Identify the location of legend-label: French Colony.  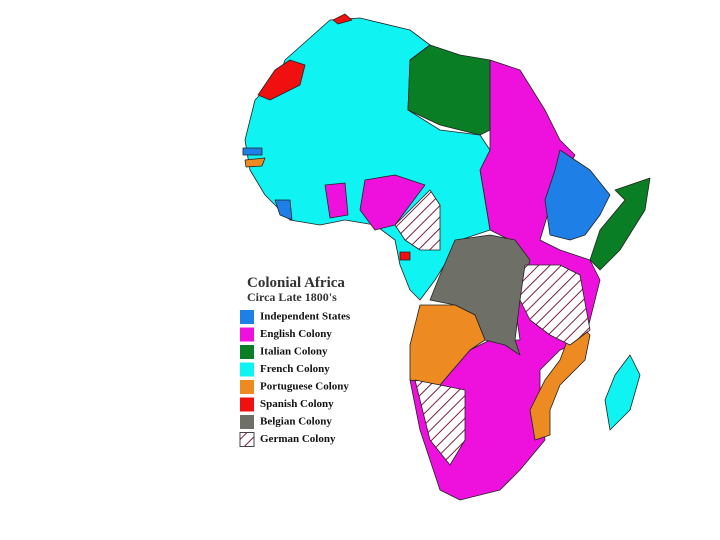
(295, 369).